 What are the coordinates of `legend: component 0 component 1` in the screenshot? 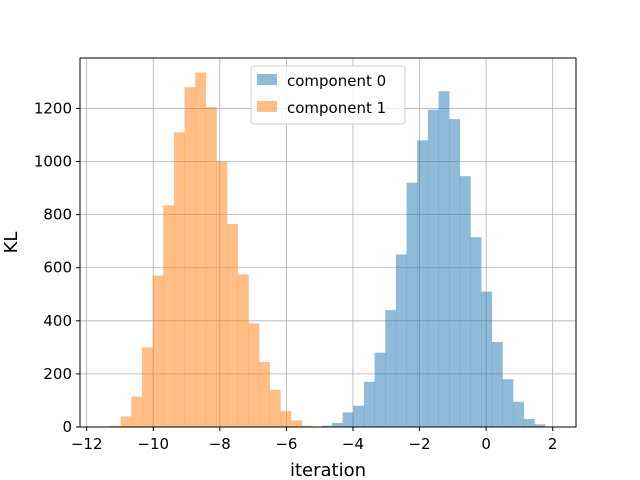 It's located at (328, 95).